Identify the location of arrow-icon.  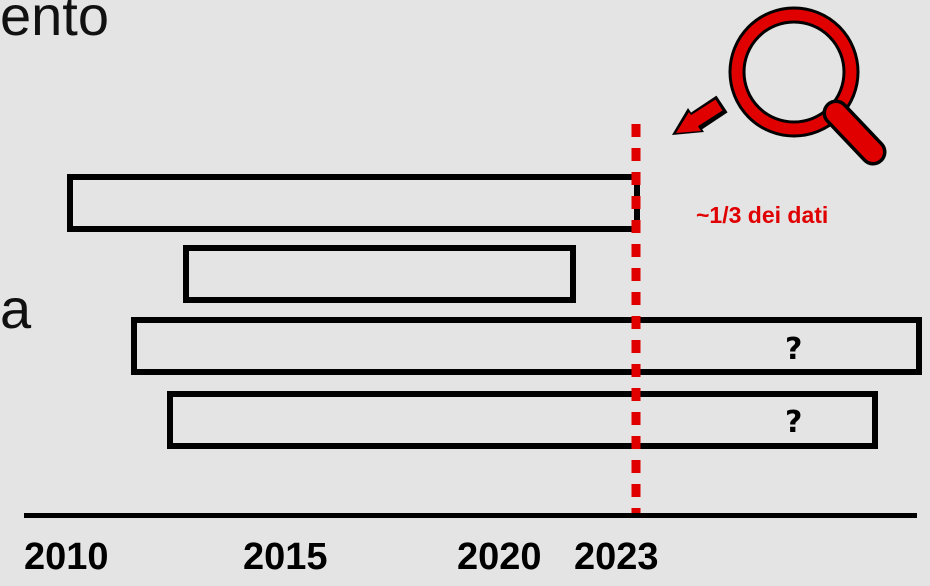
(700, 115).